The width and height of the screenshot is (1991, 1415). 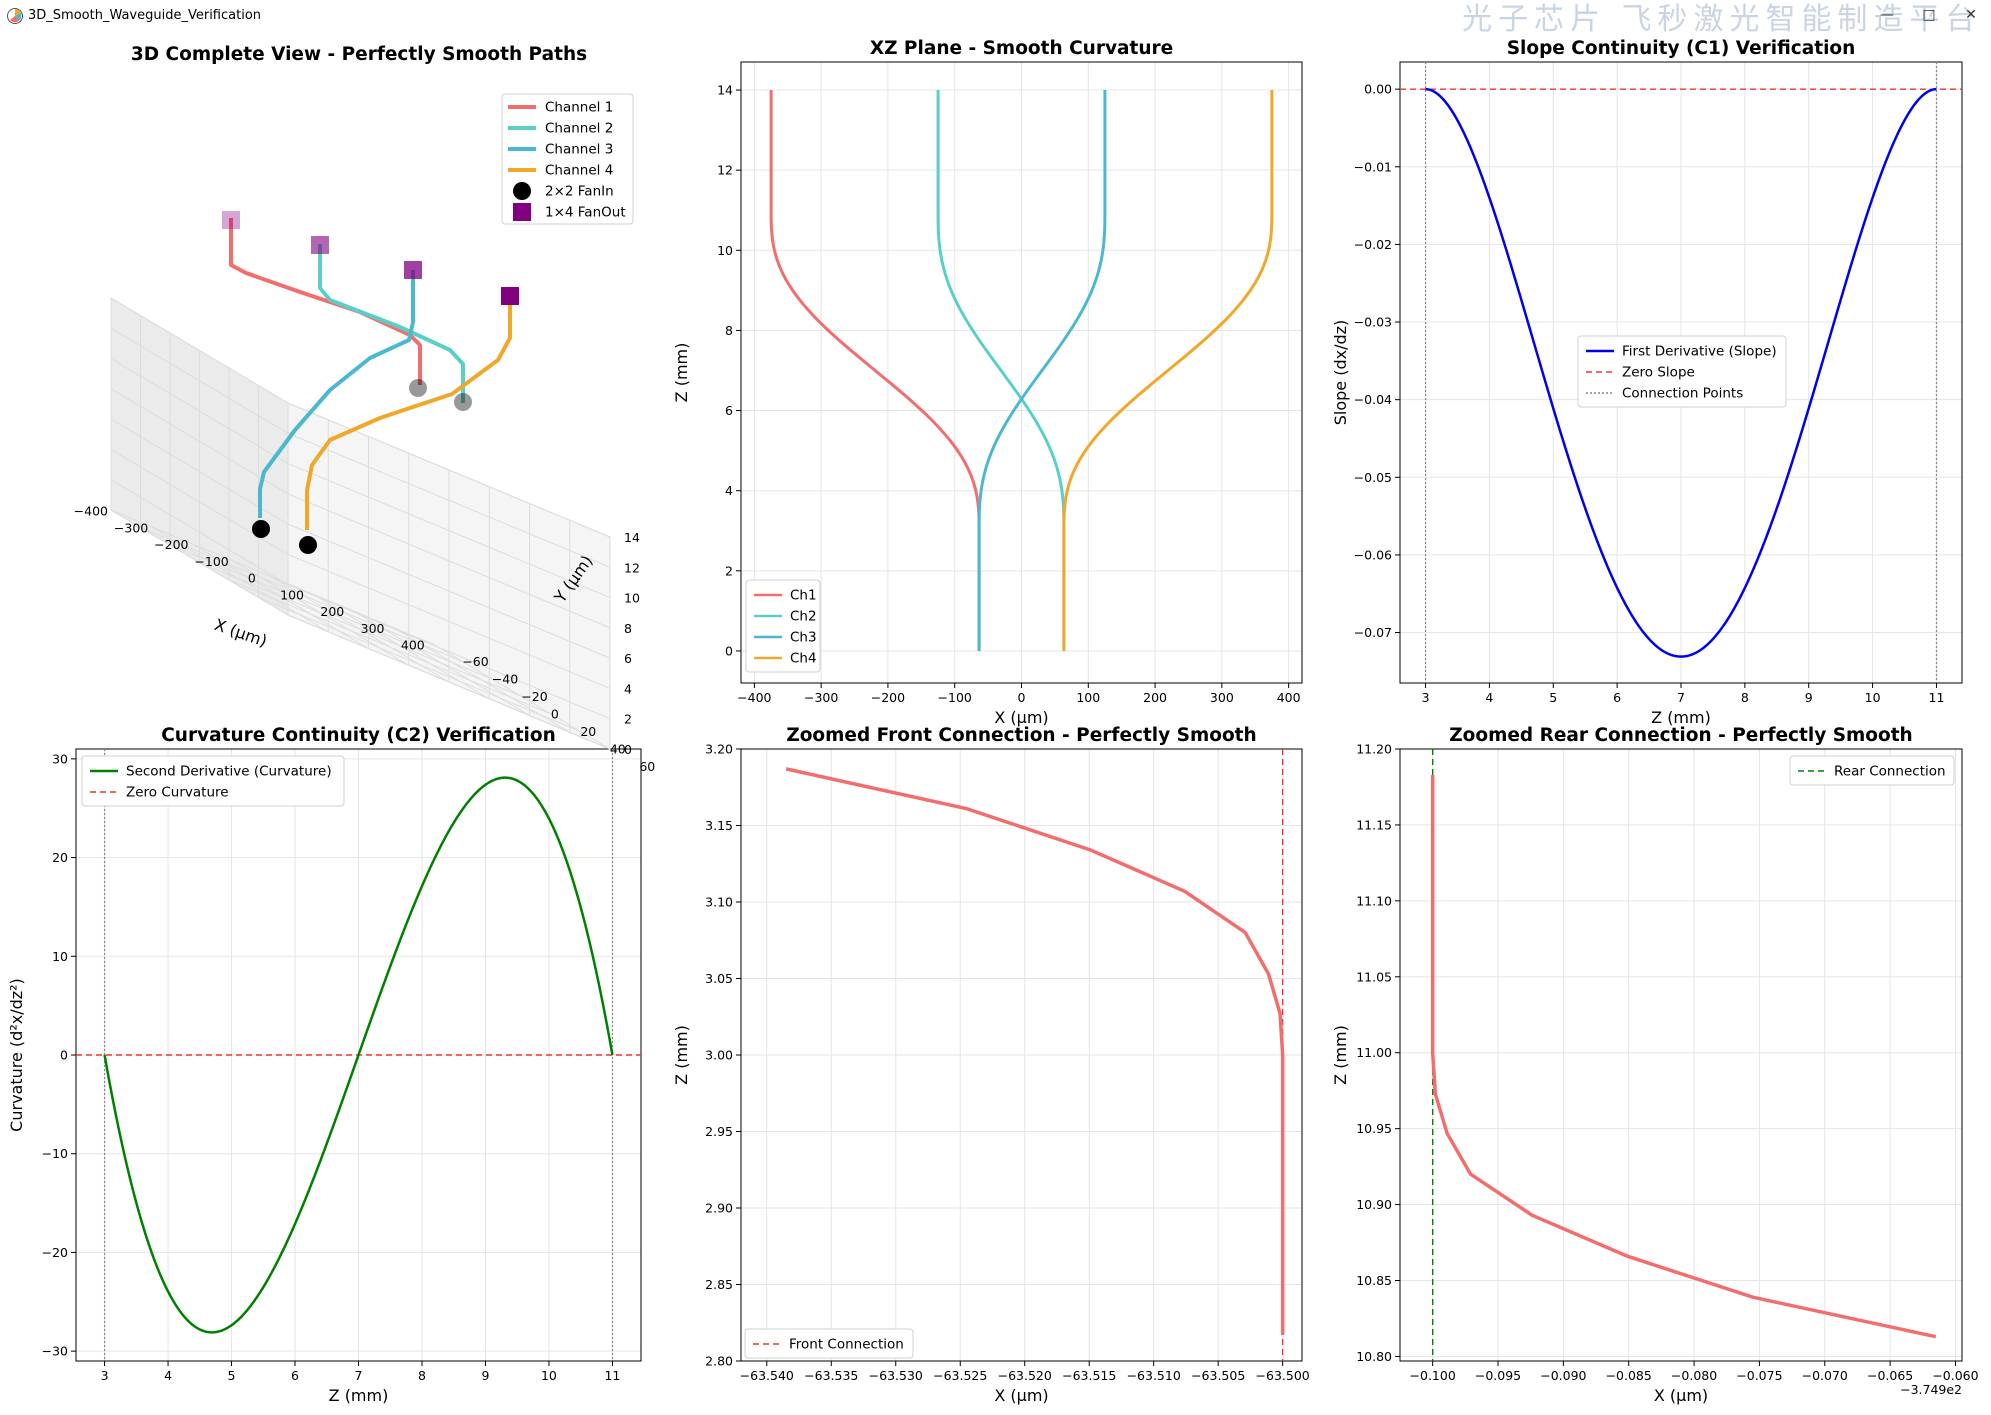 I want to click on x-tick-label: 200, so click(x=332, y=611).